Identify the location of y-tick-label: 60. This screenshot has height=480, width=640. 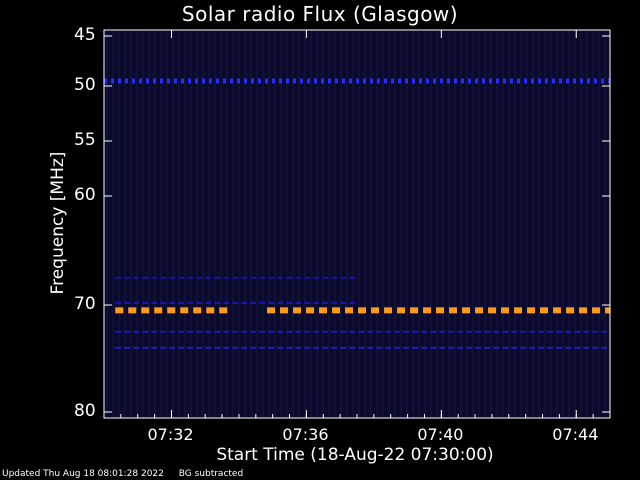
(85, 195).